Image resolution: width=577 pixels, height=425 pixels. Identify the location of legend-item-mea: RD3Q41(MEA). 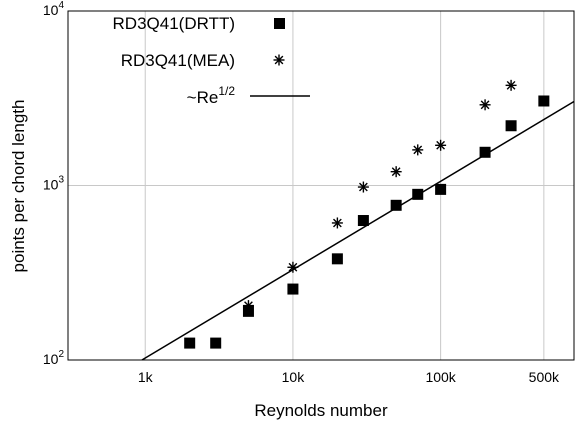
(203, 60).